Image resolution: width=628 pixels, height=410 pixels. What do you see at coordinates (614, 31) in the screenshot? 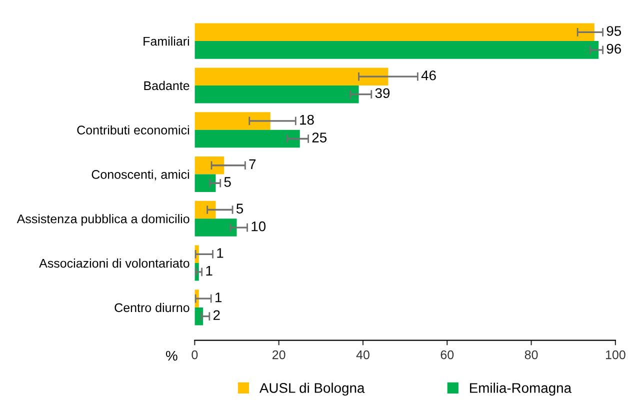
I see `data-label: 95` at bounding box center [614, 31].